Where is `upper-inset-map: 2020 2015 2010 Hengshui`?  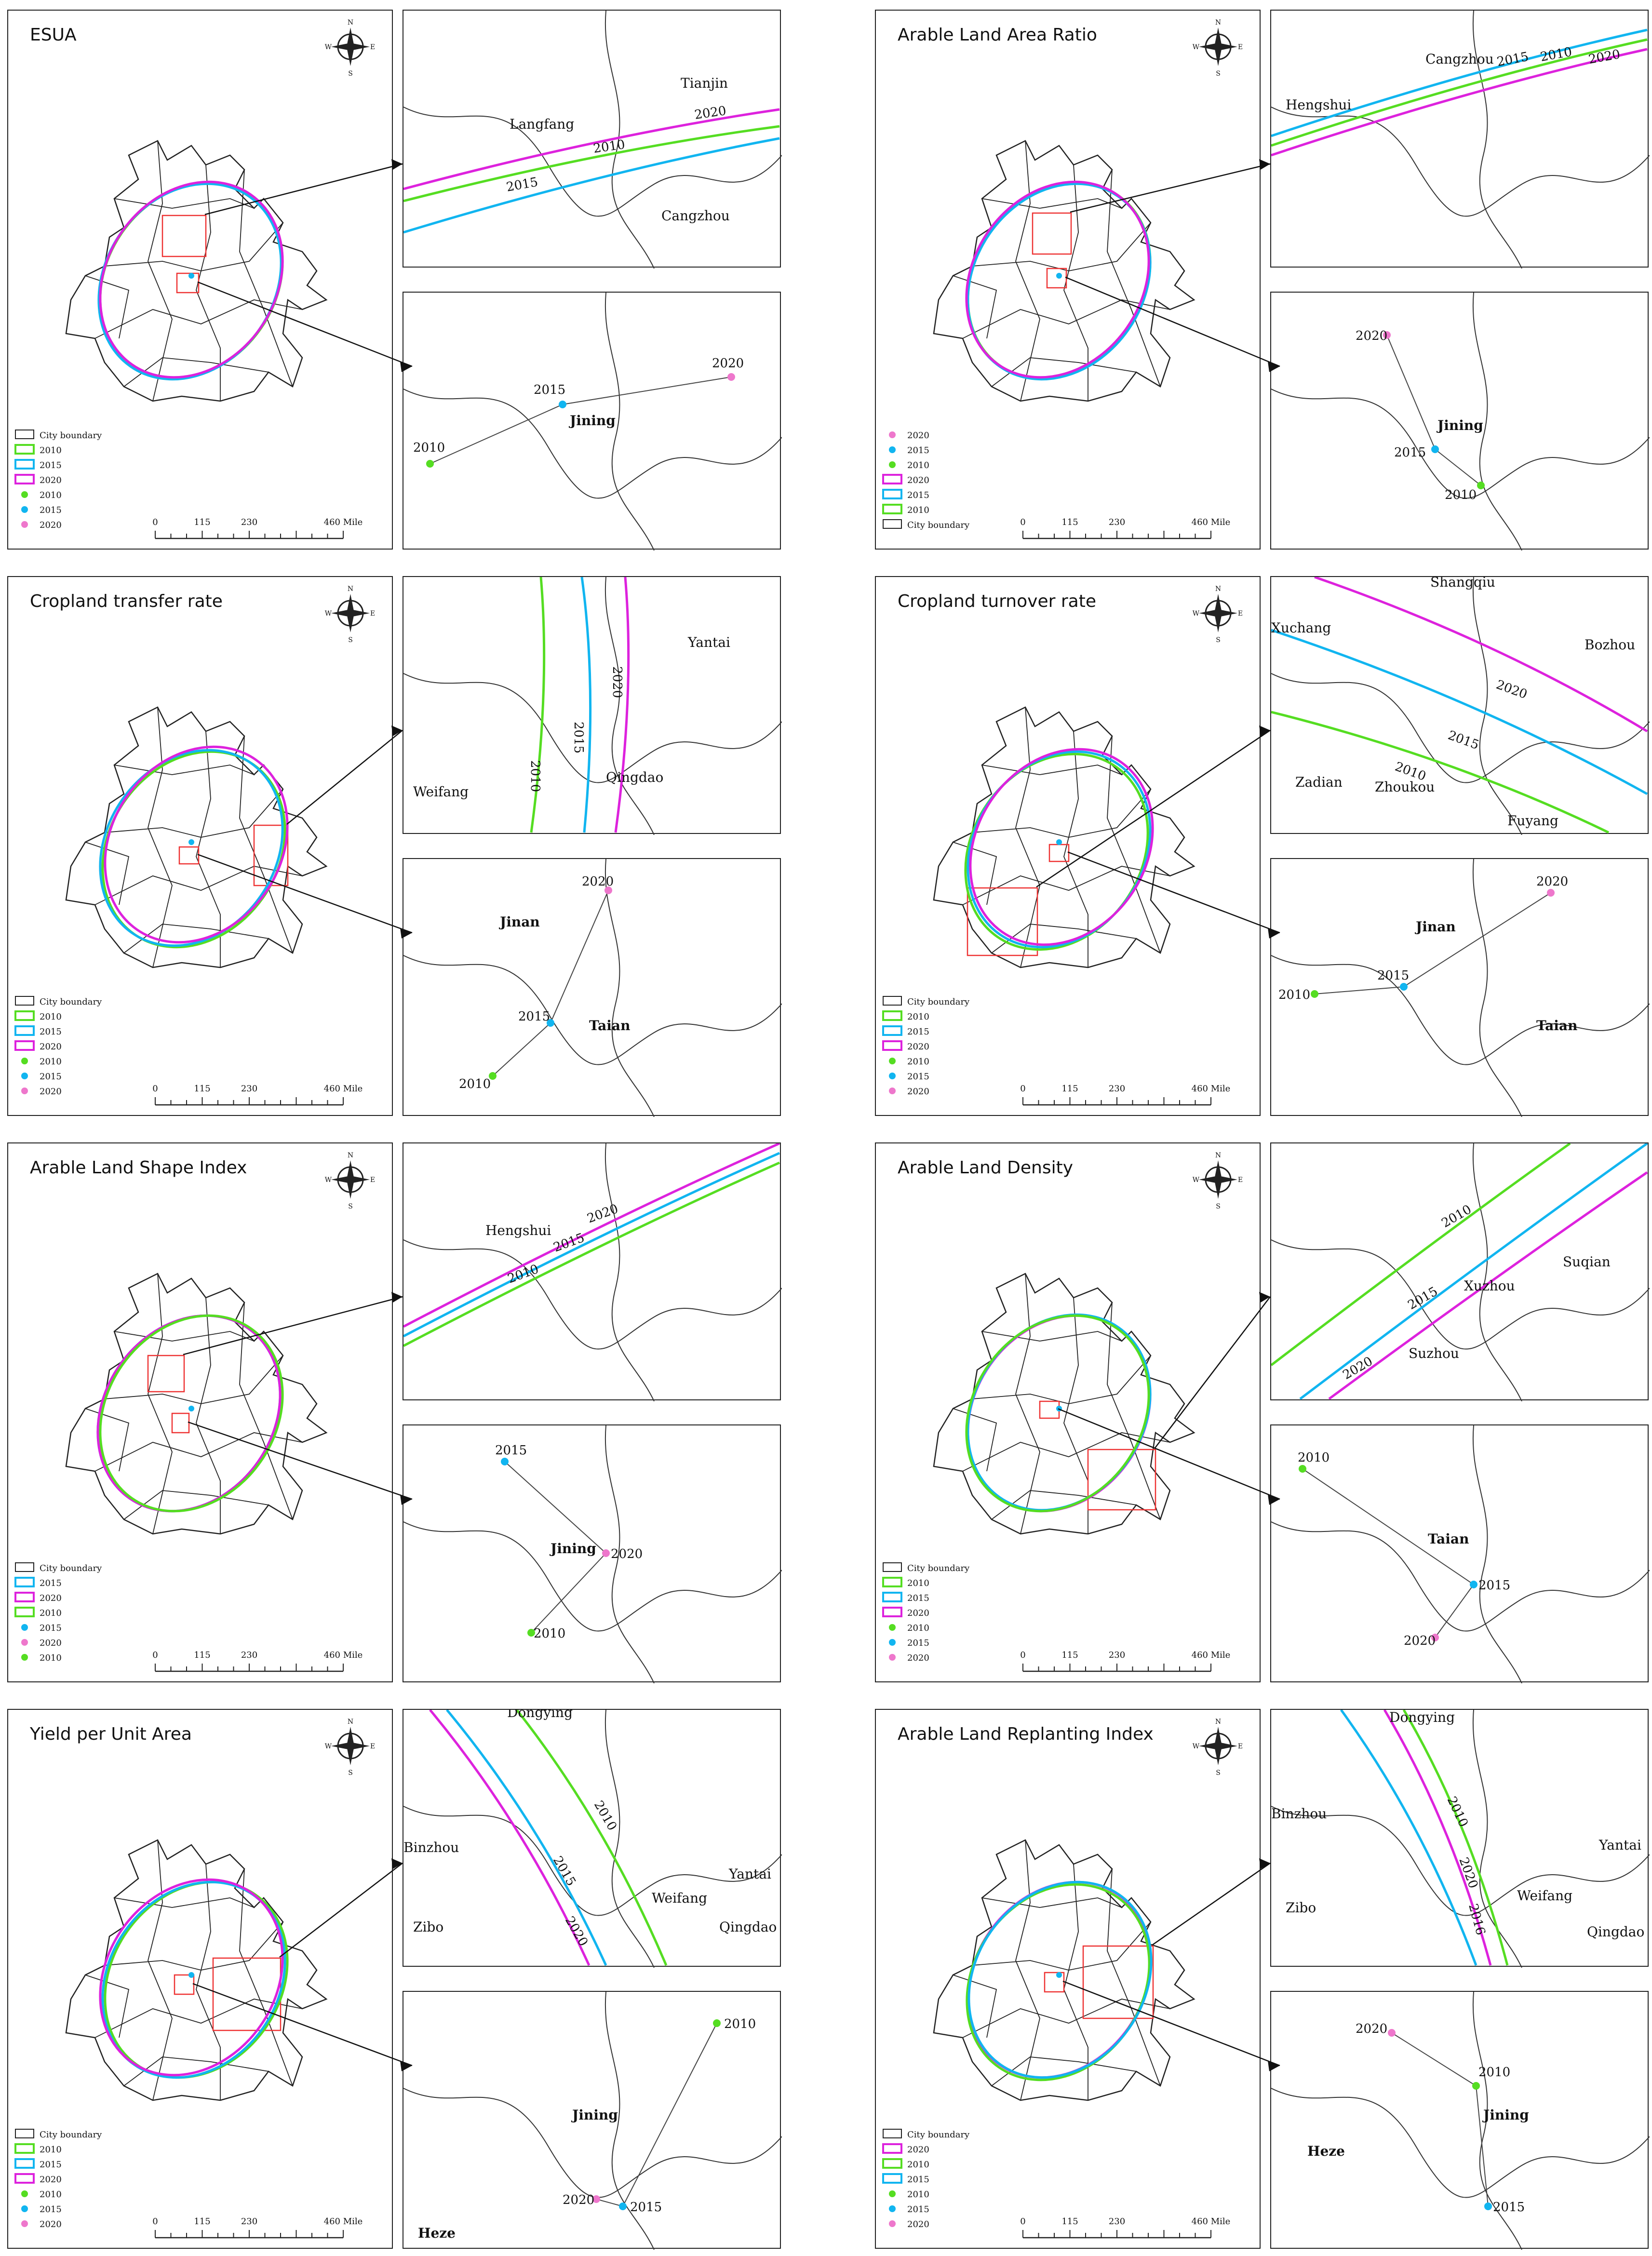
upper-inset-map: 2020 2015 2010 Hengshui is located at coordinates (592, 1271).